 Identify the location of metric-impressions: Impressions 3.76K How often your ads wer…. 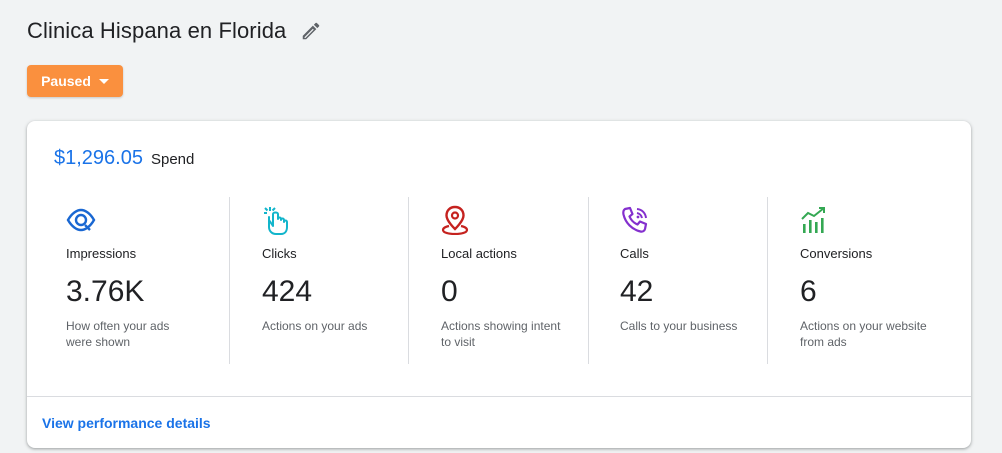
(141, 280).